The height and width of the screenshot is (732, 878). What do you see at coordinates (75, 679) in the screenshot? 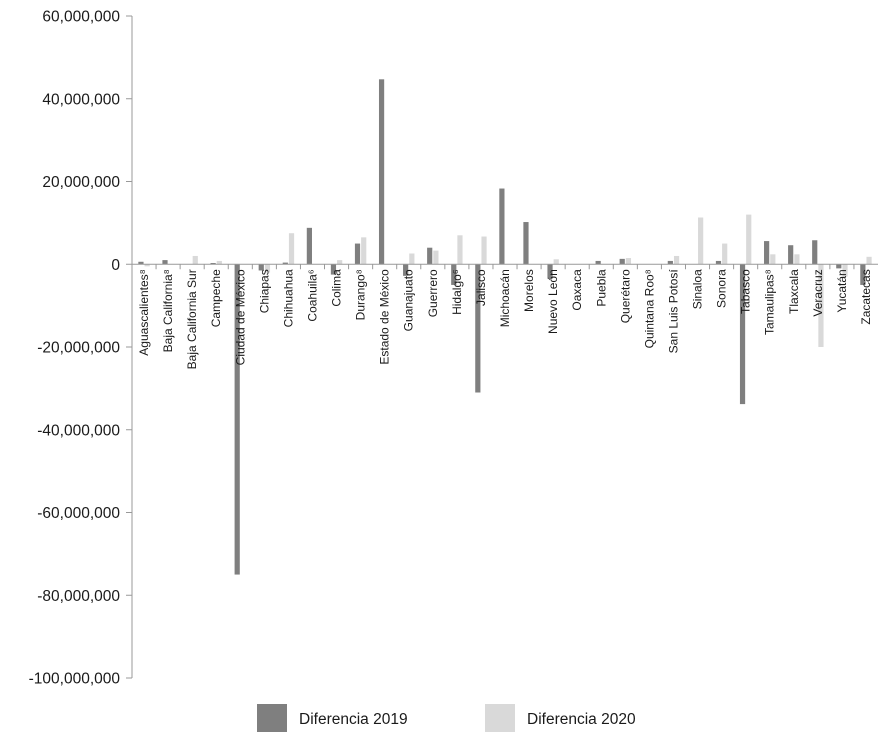
I see `y-tick-label: -100,000,000` at bounding box center [75, 679].